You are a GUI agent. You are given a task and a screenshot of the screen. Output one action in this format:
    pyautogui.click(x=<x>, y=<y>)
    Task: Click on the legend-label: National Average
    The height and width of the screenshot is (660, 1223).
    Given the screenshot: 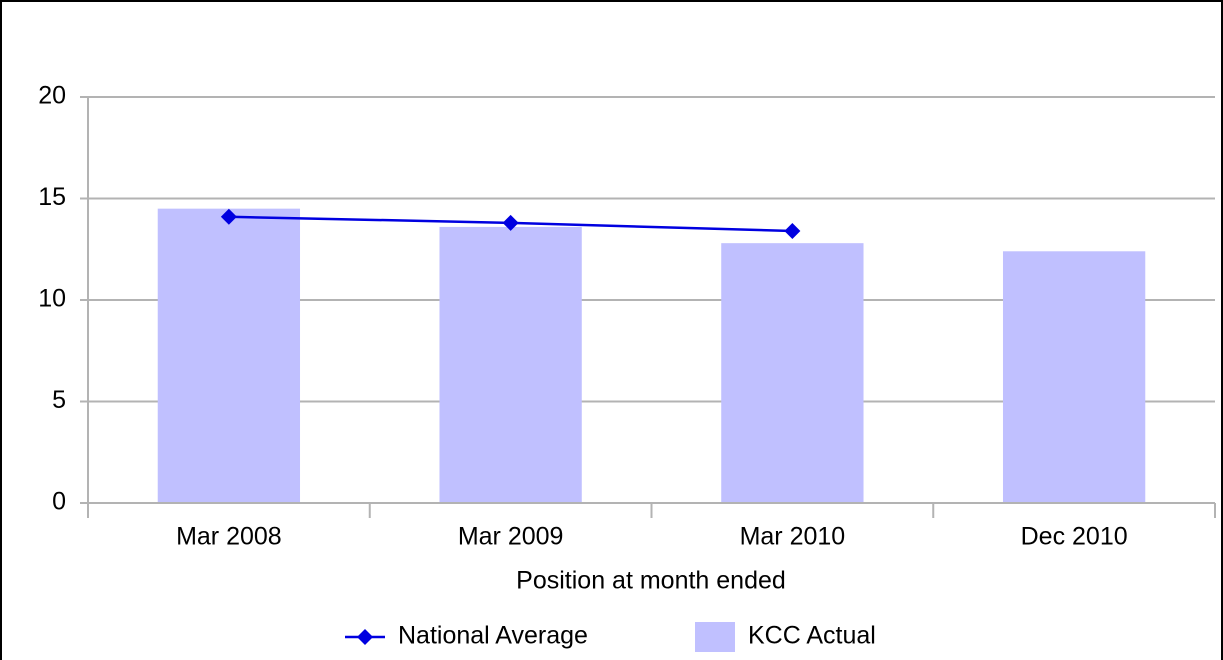 What is the action you would take?
    pyautogui.click(x=493, y=636)
    